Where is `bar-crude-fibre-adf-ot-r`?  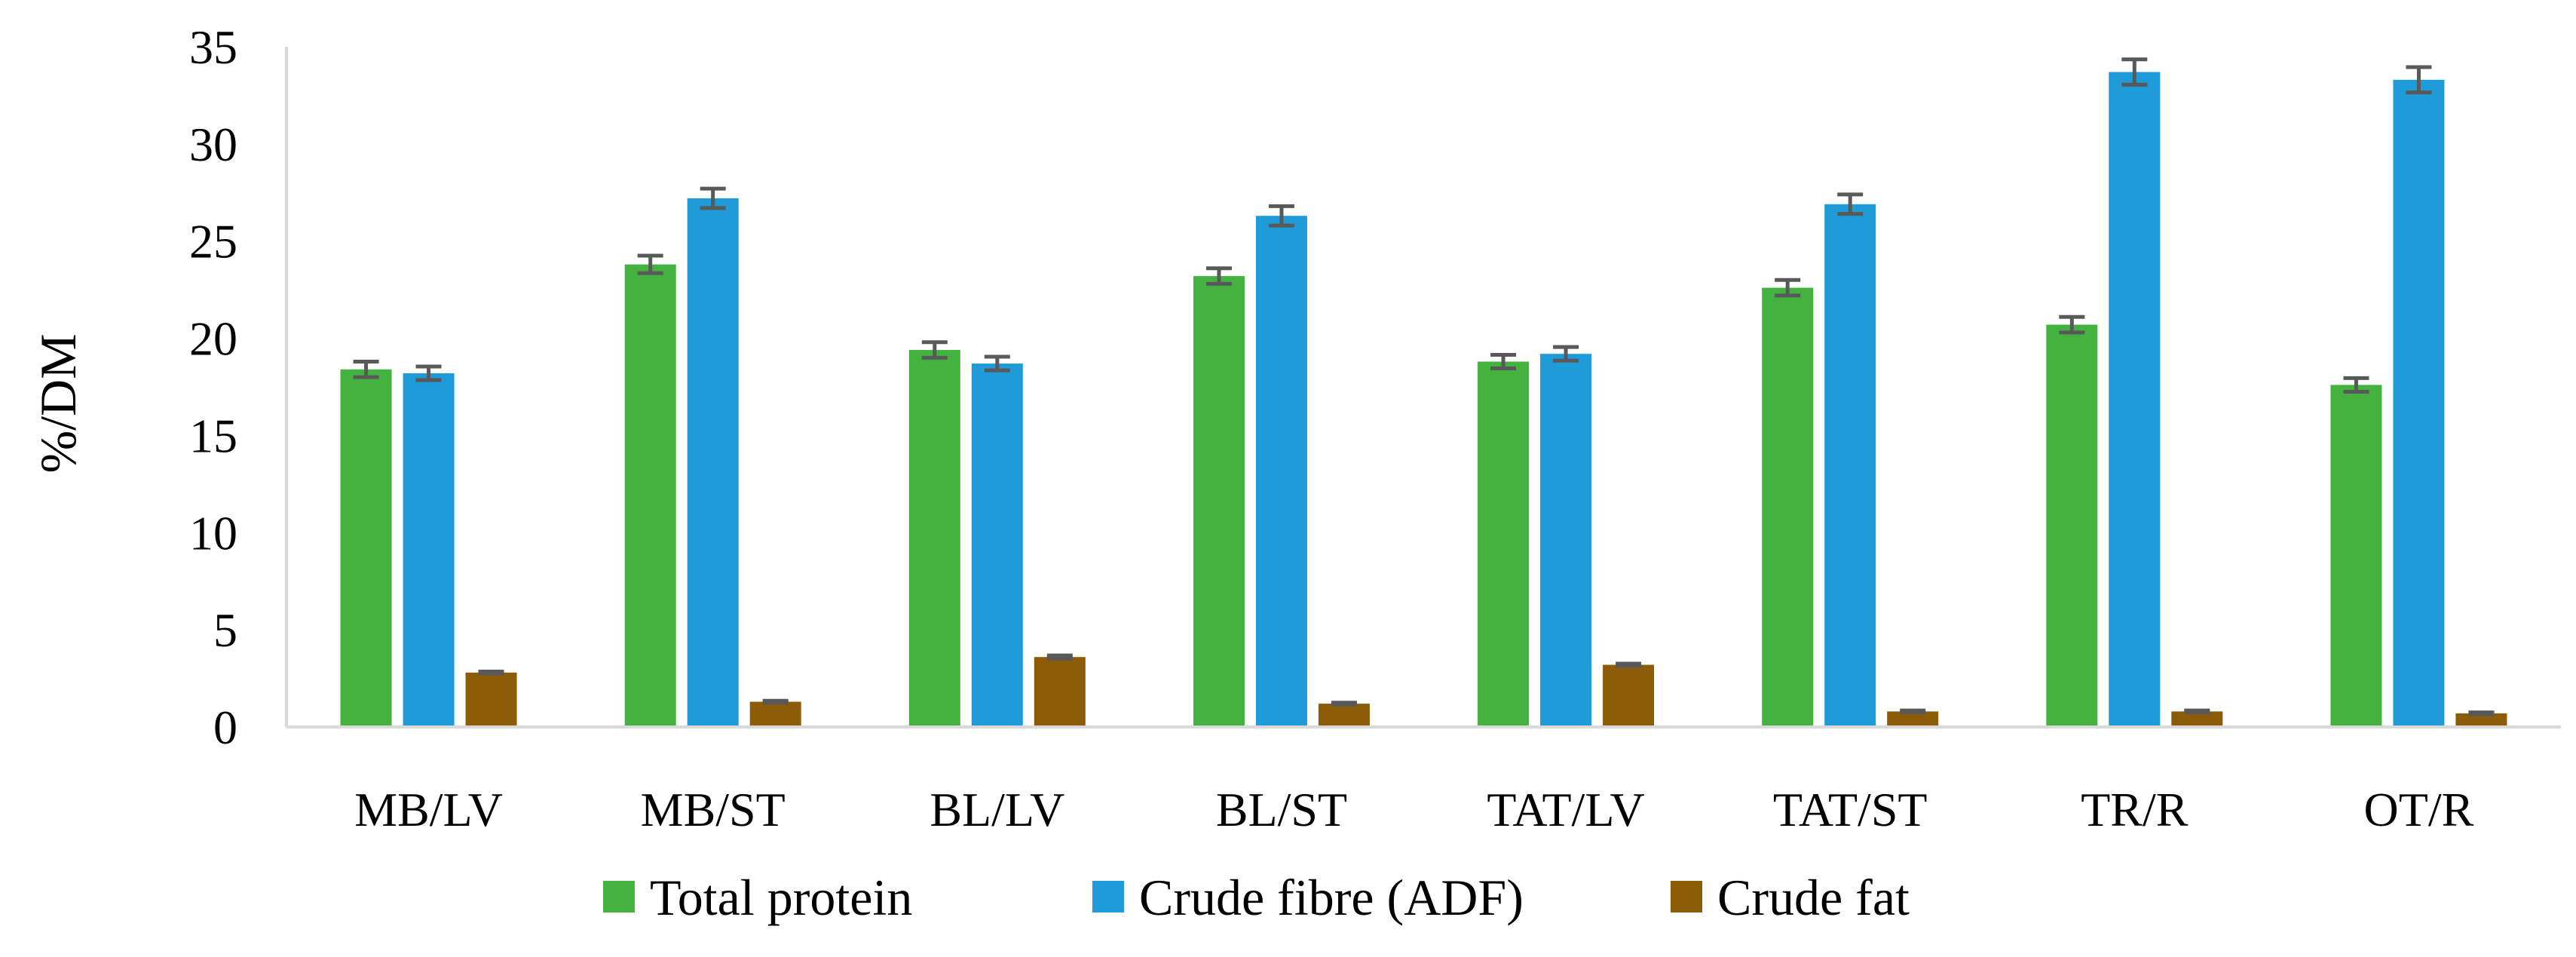
bar-crude-fibre-adf-ot-r is located at coordinates (2419, 403).